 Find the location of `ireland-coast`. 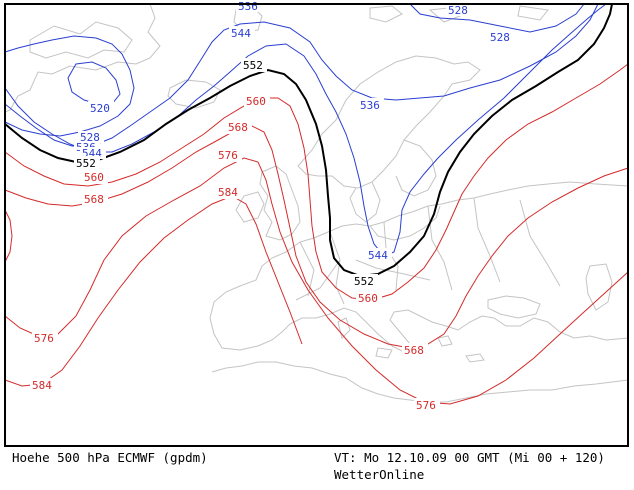

ireland-coast is located at coordinates (250, 207).